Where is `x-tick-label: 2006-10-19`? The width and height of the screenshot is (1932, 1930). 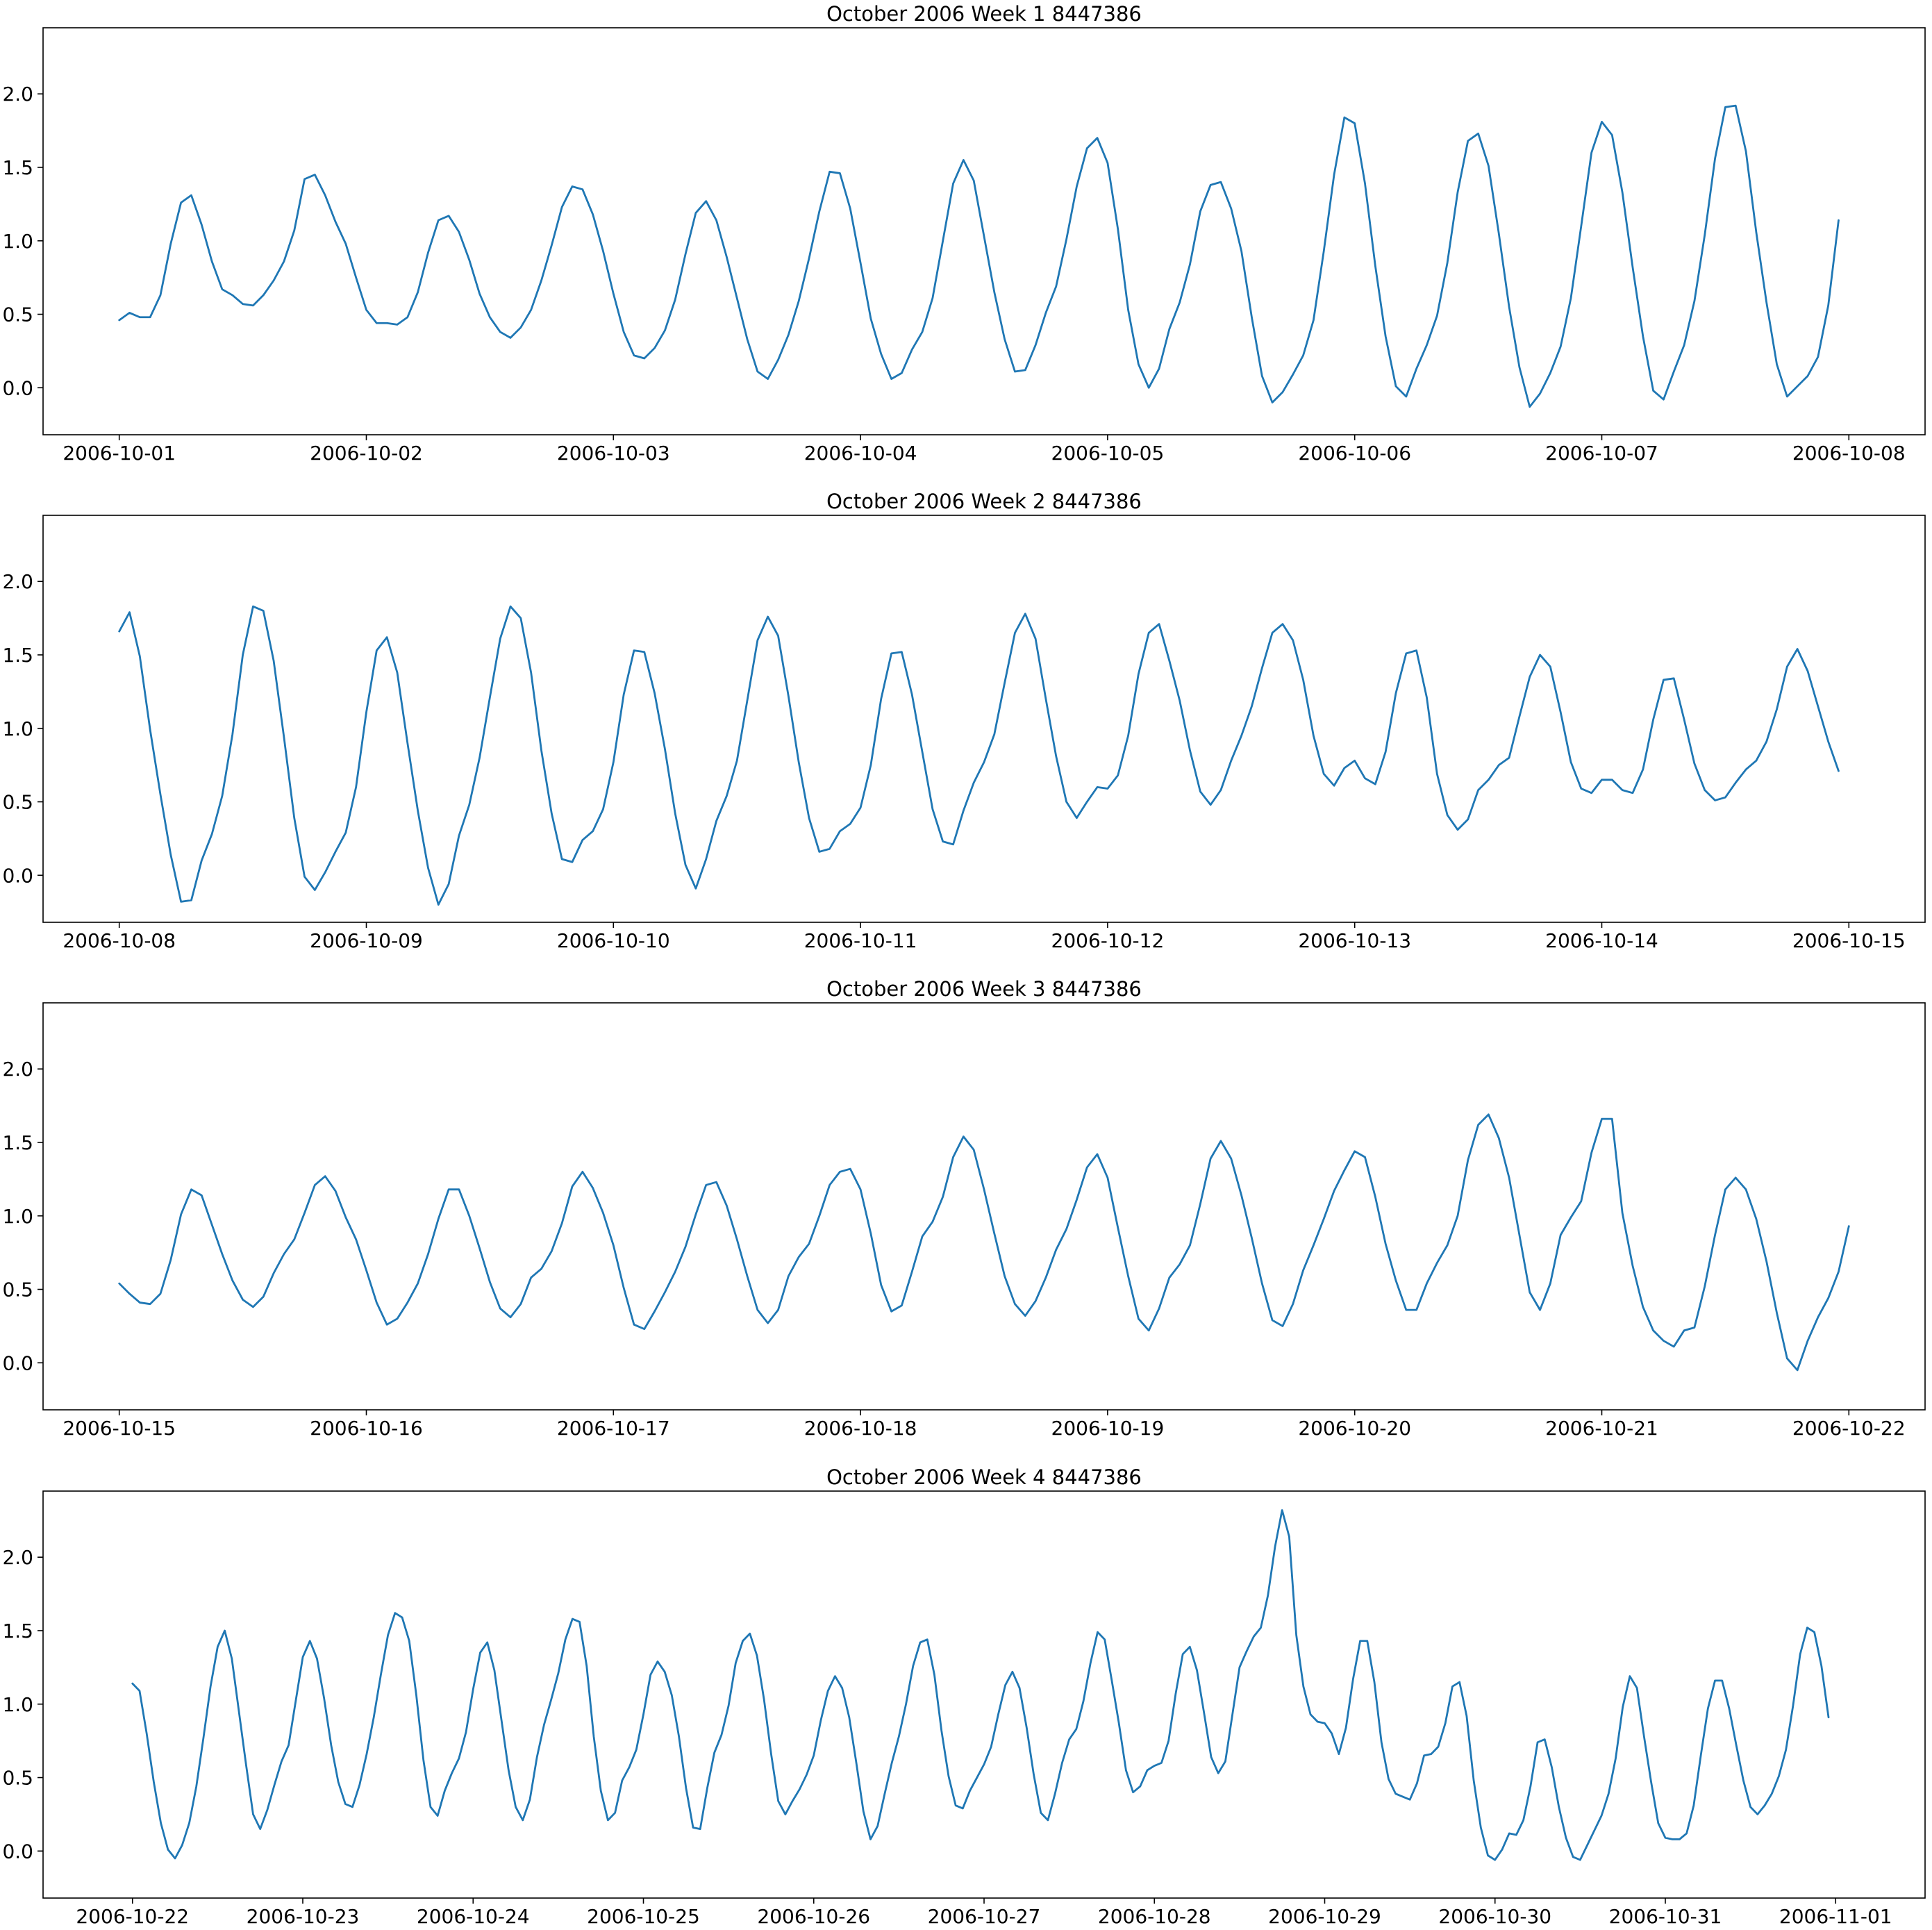
x-tick-label: 2006-10-19 is located at coordinates (1108, 1428).